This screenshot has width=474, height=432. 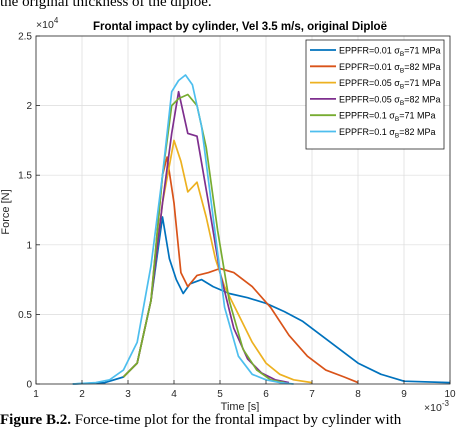 I want to click on x-tick-label: 6, so click(x=266, y=394).